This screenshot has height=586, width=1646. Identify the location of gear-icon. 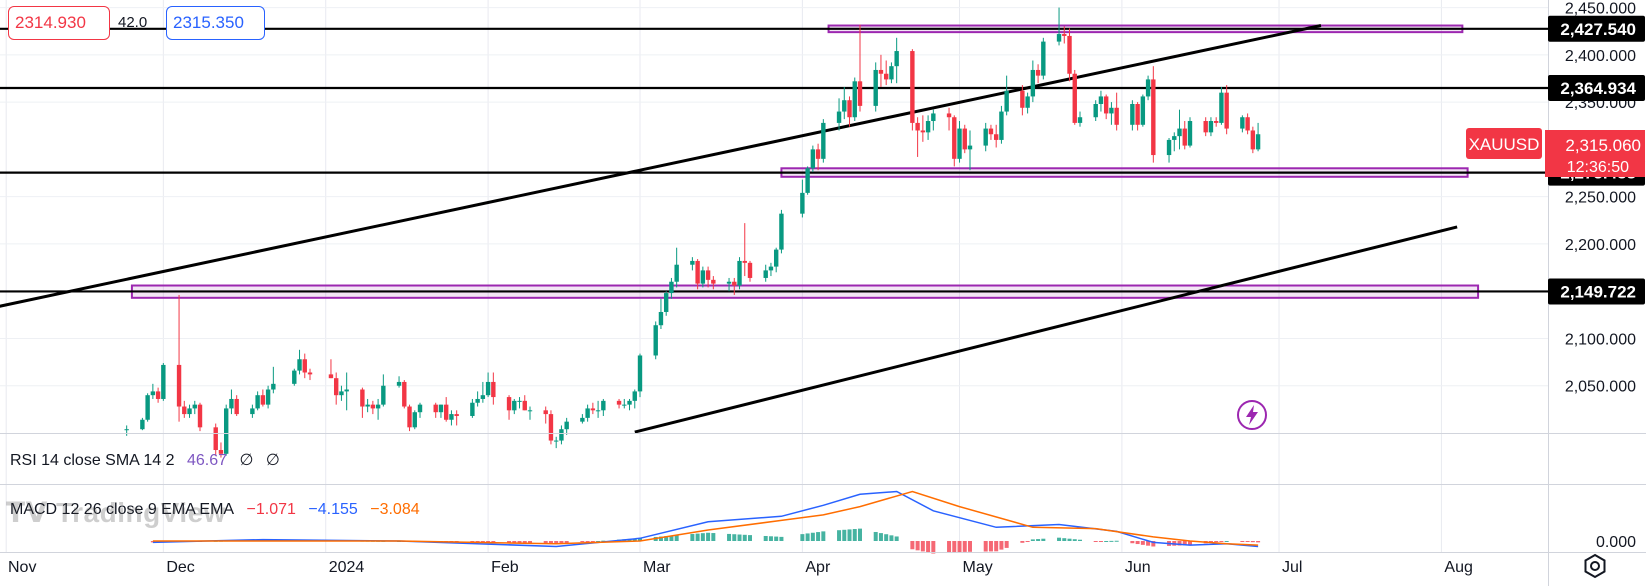
(1595, 566).